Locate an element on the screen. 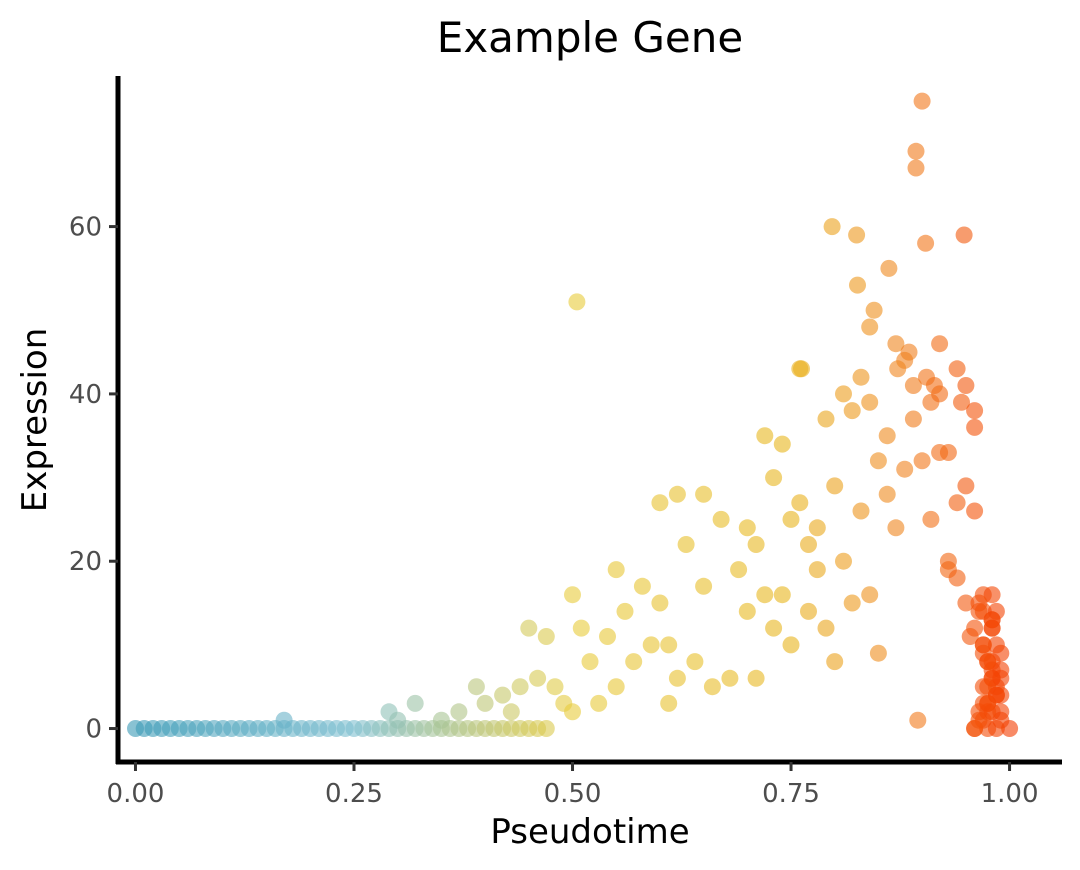 This screenshot has height=870, width=1080. x-tick-label: 1.00 is located at coordinates (1010, 794).